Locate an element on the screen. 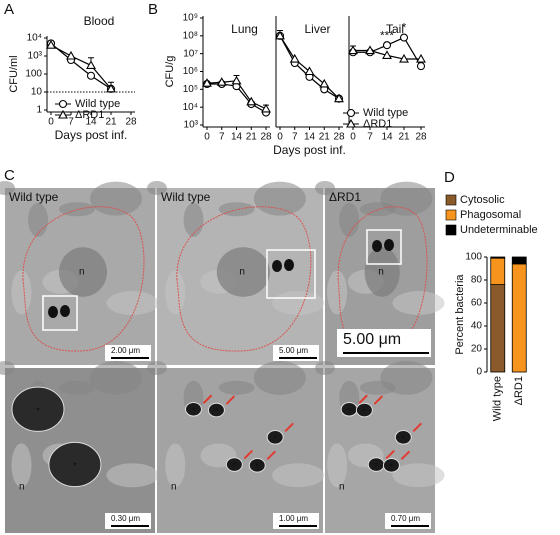 Image resolution: width=560 pixels, height=535 pixels. series-line is located at coordinates (81, 67).